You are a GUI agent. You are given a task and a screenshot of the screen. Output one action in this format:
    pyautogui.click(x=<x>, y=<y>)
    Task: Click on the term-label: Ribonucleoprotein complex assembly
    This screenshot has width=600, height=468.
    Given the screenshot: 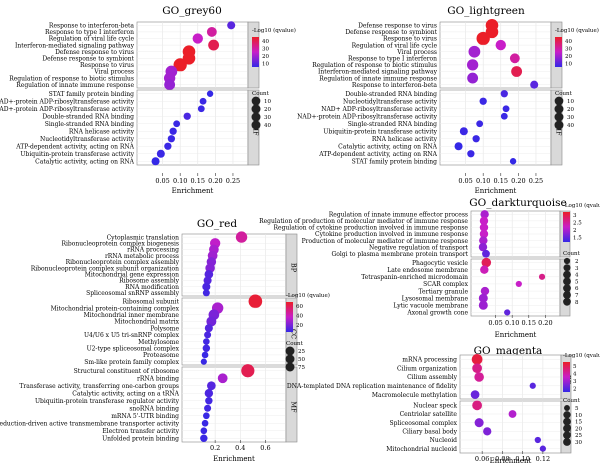 What is the action you would take?
    pyautogui.click(x=123, y=262)
    